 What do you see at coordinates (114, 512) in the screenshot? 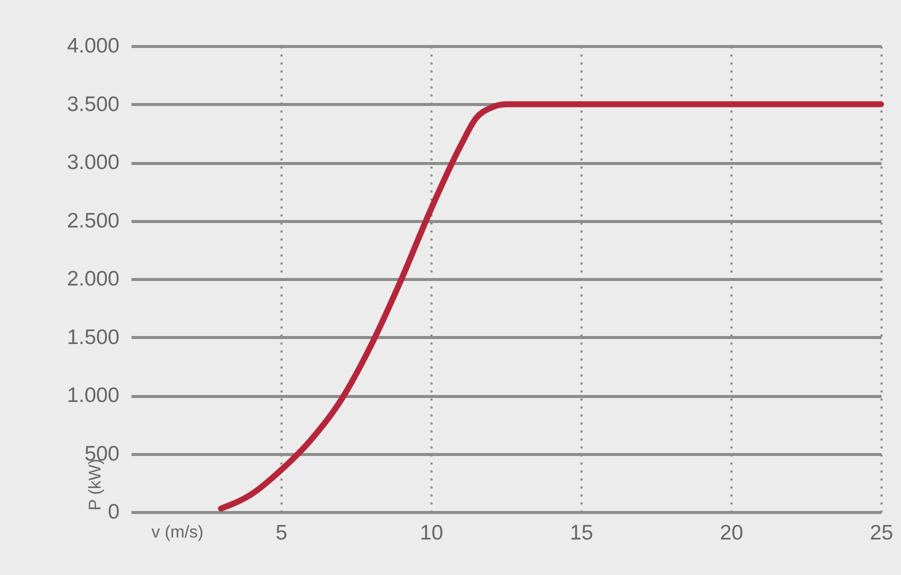
I see `y-tick-label: 0` at bounding box center [114, 512].